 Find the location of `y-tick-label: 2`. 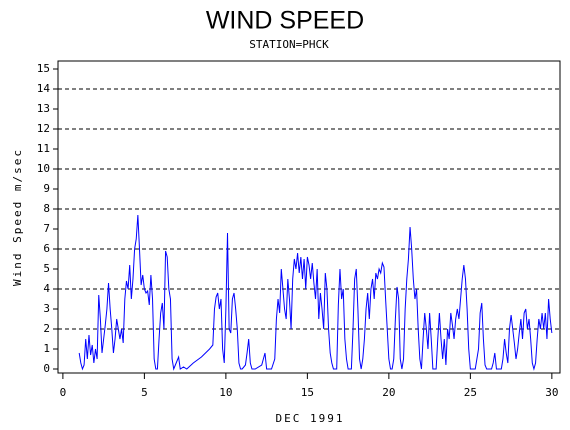

y-tick-label: 2 is located at coordinates (46, 328).